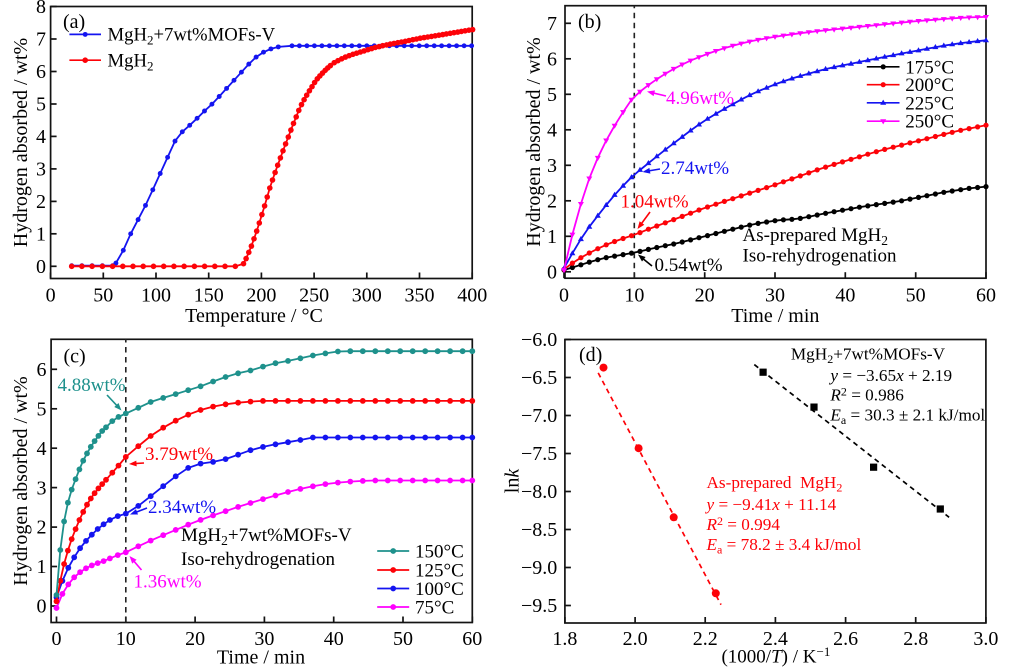 The height and width of the screenshot is (669, 1009). What do you see at coordinates (775, 656) in the screenshot?
I see `svg-text: (1000/T) / K−1` at bounding box center [775, 656].